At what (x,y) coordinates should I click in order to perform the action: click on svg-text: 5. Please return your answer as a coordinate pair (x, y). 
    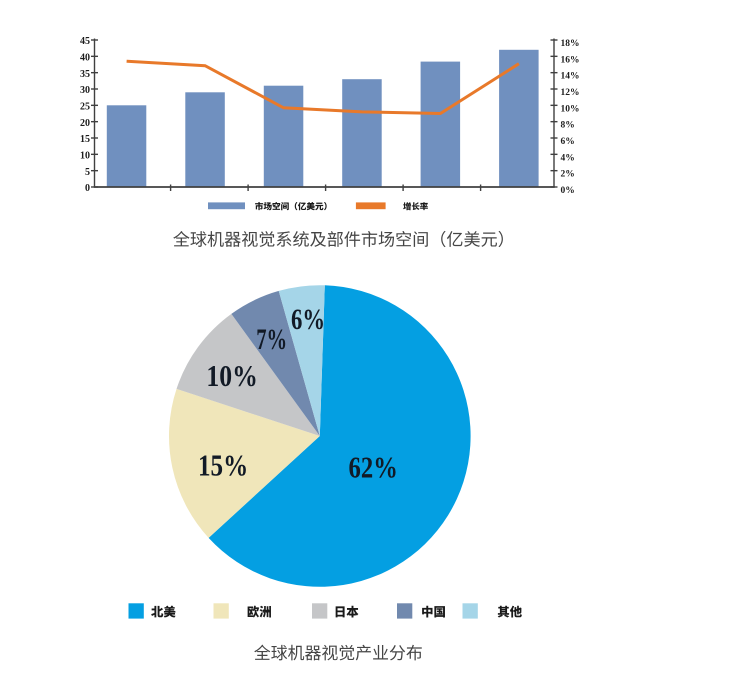
    Looking at the image, I should click on (87, 172).